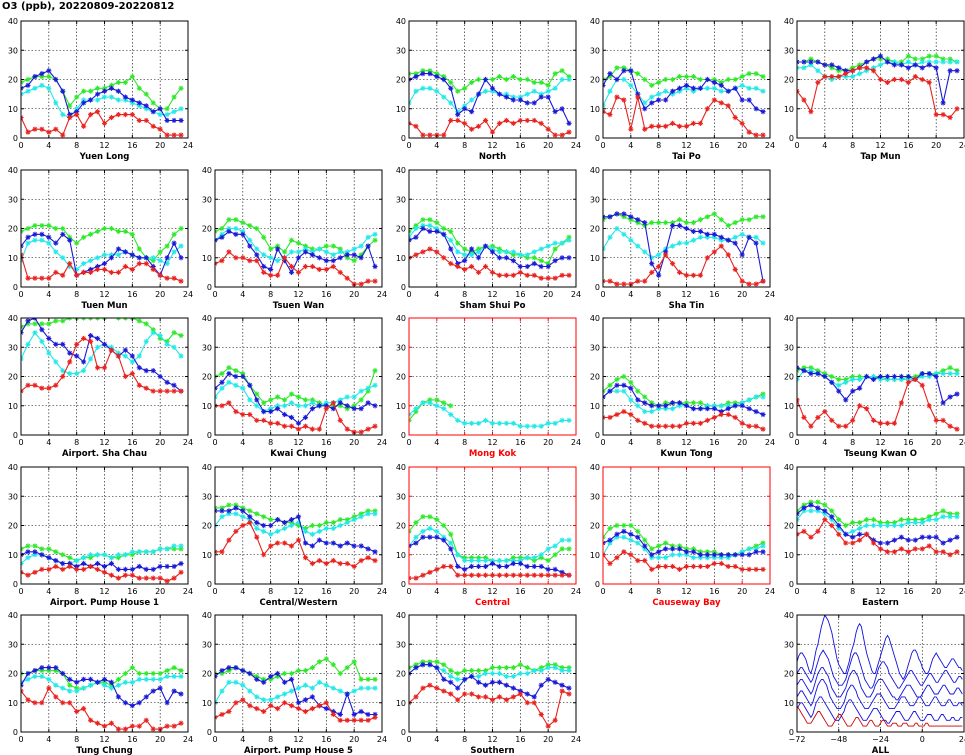  I want to click on x-tick-label: −48, so click(838, 739).